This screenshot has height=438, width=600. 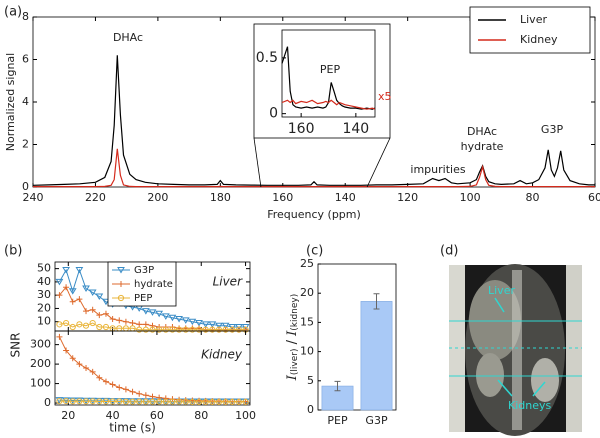 I want to click on inset-y-tick-label: 0, so click(x=273, y=114).